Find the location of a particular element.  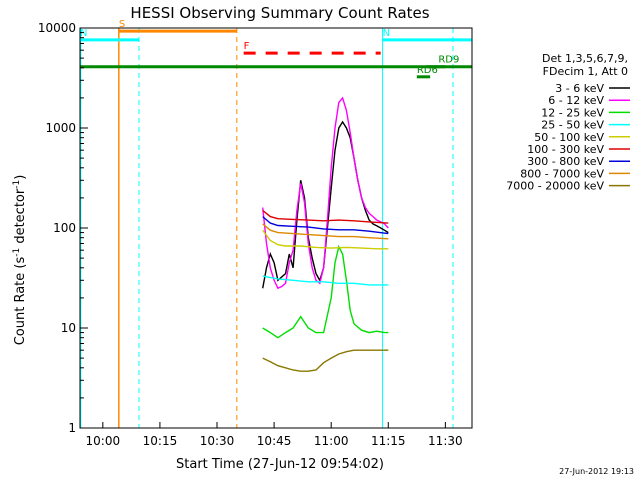

y-tick-label-1: 1 is located at coordinates (72, 428).